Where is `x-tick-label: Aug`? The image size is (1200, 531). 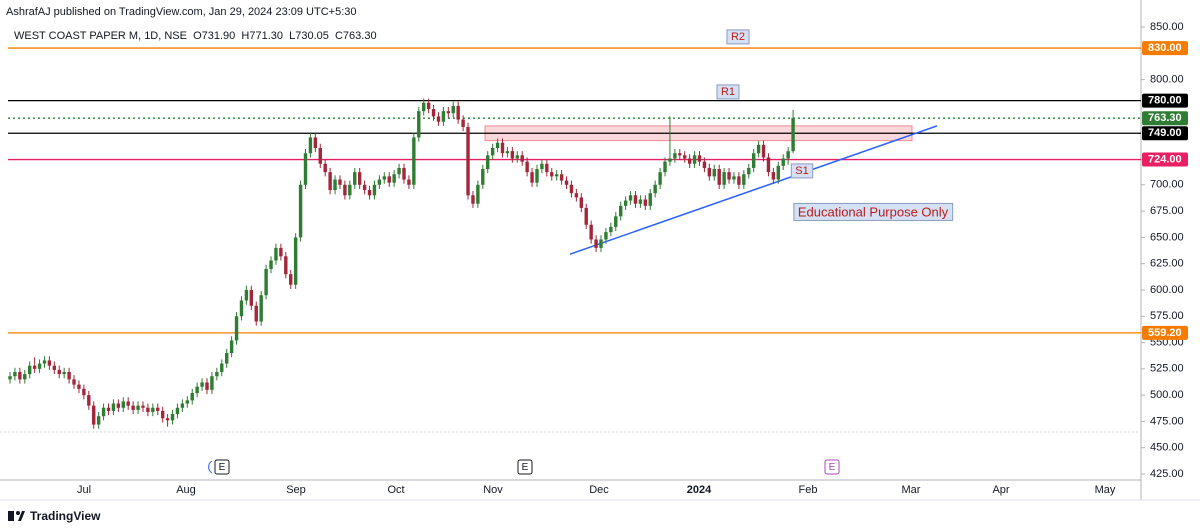 x-tick-label: Aug is located at coordinates (186, 490).